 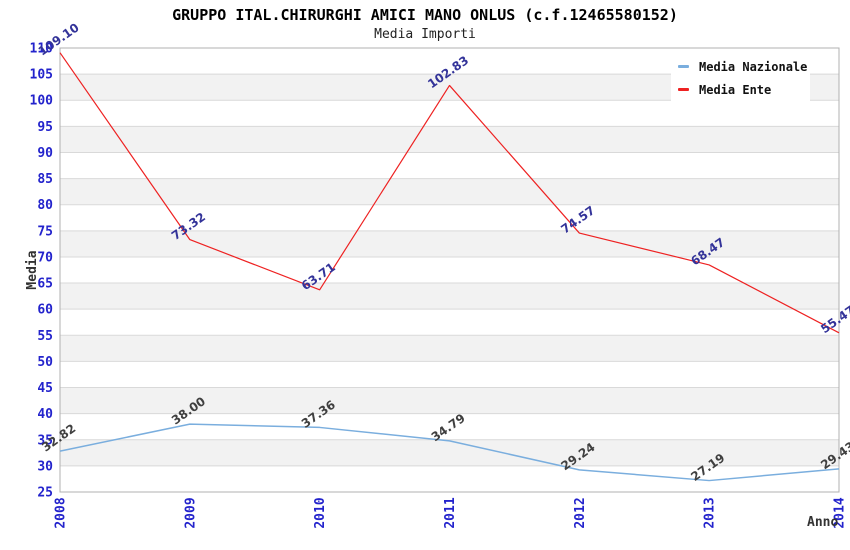 I want to click on y-tick-label: 105, so click(x=41, y=75).